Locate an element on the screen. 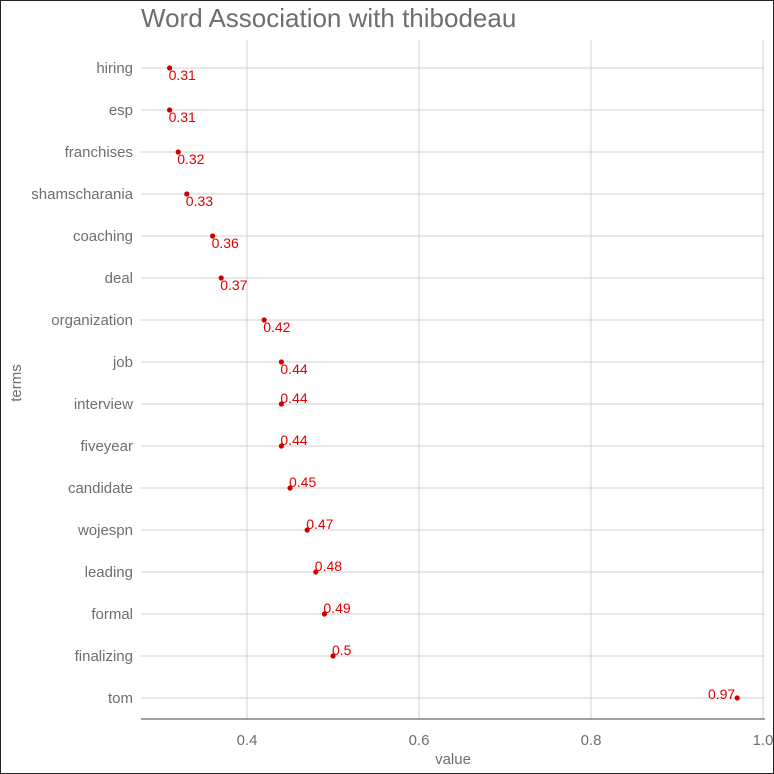 Image resolution: width=774 pixels, height=774 pixels. data-label: 0.48 is located at coordinates (328, 566).